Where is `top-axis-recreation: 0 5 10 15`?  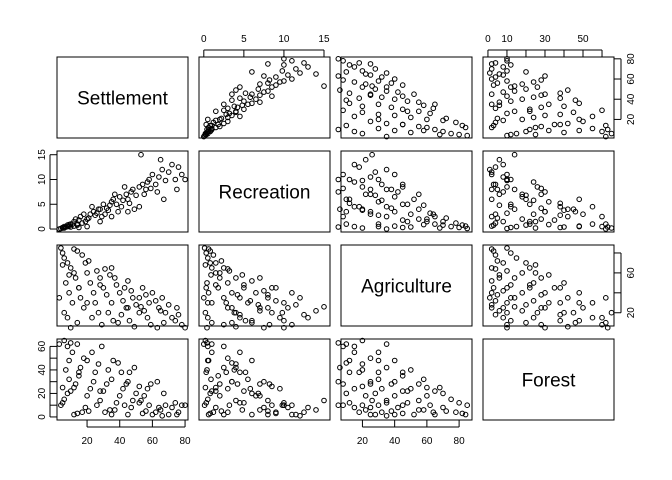
top-axis-recreation: 0 5 10 15 is located at coordinates (265, 45).